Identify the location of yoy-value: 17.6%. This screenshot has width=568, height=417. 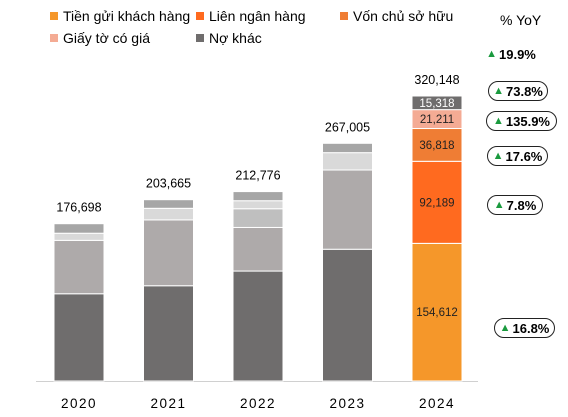
(524, 156).